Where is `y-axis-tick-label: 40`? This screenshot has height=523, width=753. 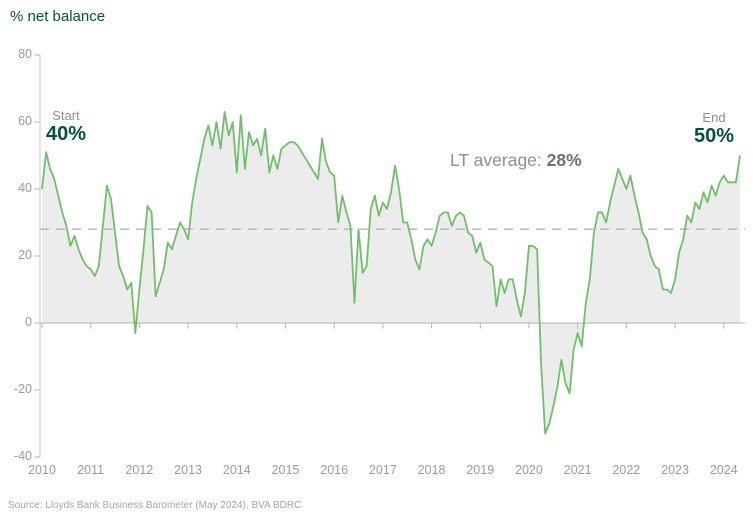
y-axis-tick-label: 40 is located at coordinates (25, 188).